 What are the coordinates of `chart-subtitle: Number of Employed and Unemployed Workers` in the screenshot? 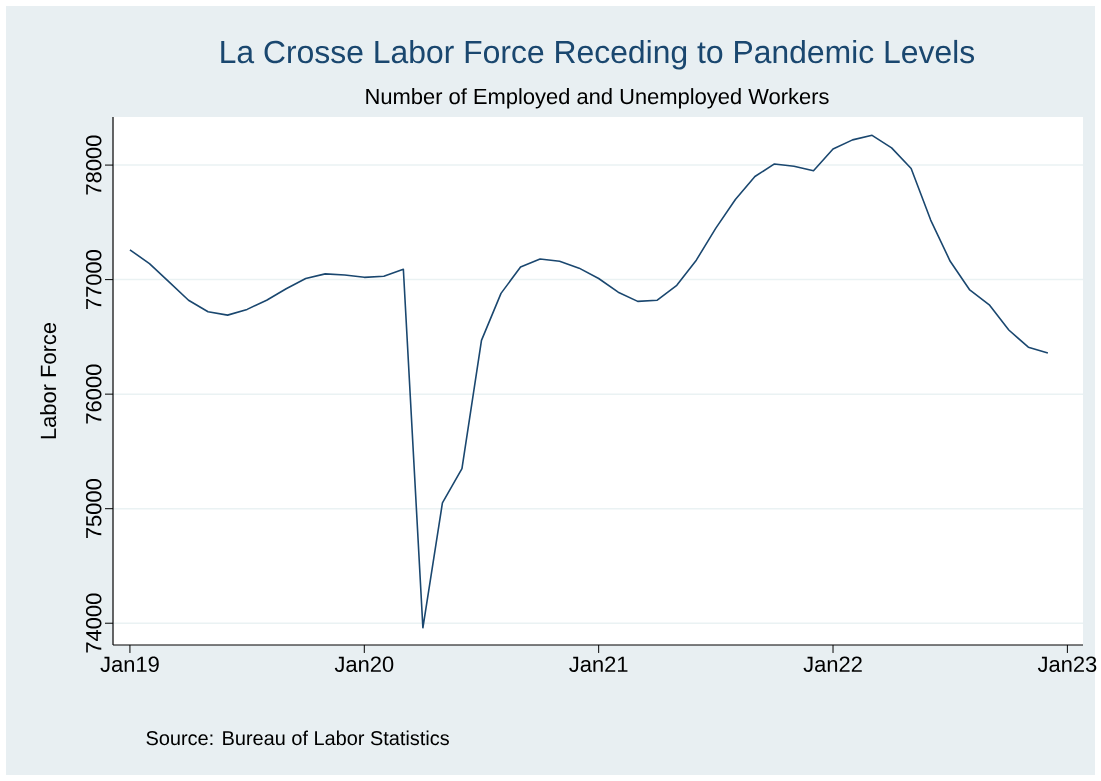 It's located at (597, 98).